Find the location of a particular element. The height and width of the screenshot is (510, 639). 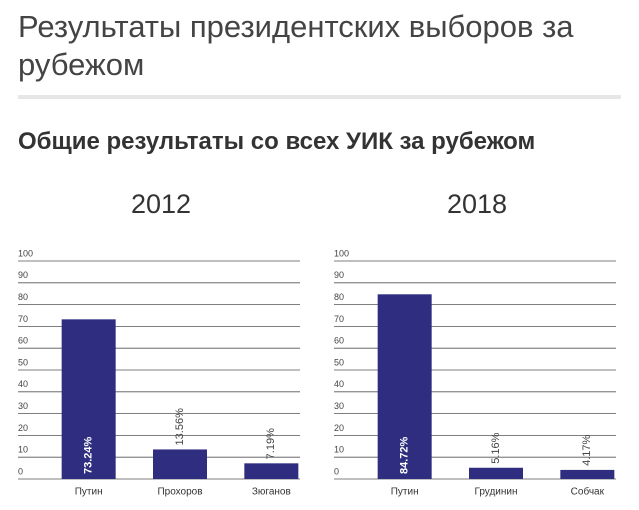

value-label: 7.19% is located at coordinates (271, 443).